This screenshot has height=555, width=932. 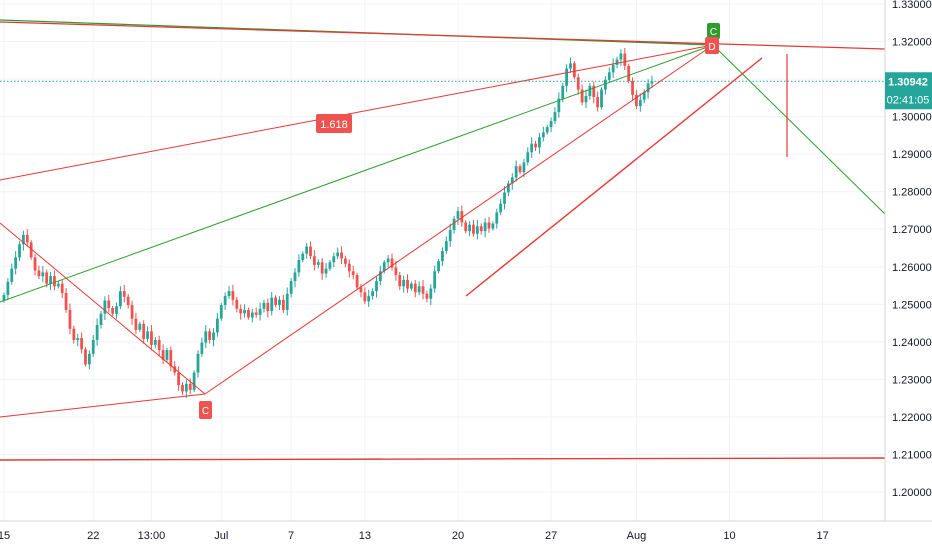 I want to click on point-c-top-text: C, so click(x=713, y=32).